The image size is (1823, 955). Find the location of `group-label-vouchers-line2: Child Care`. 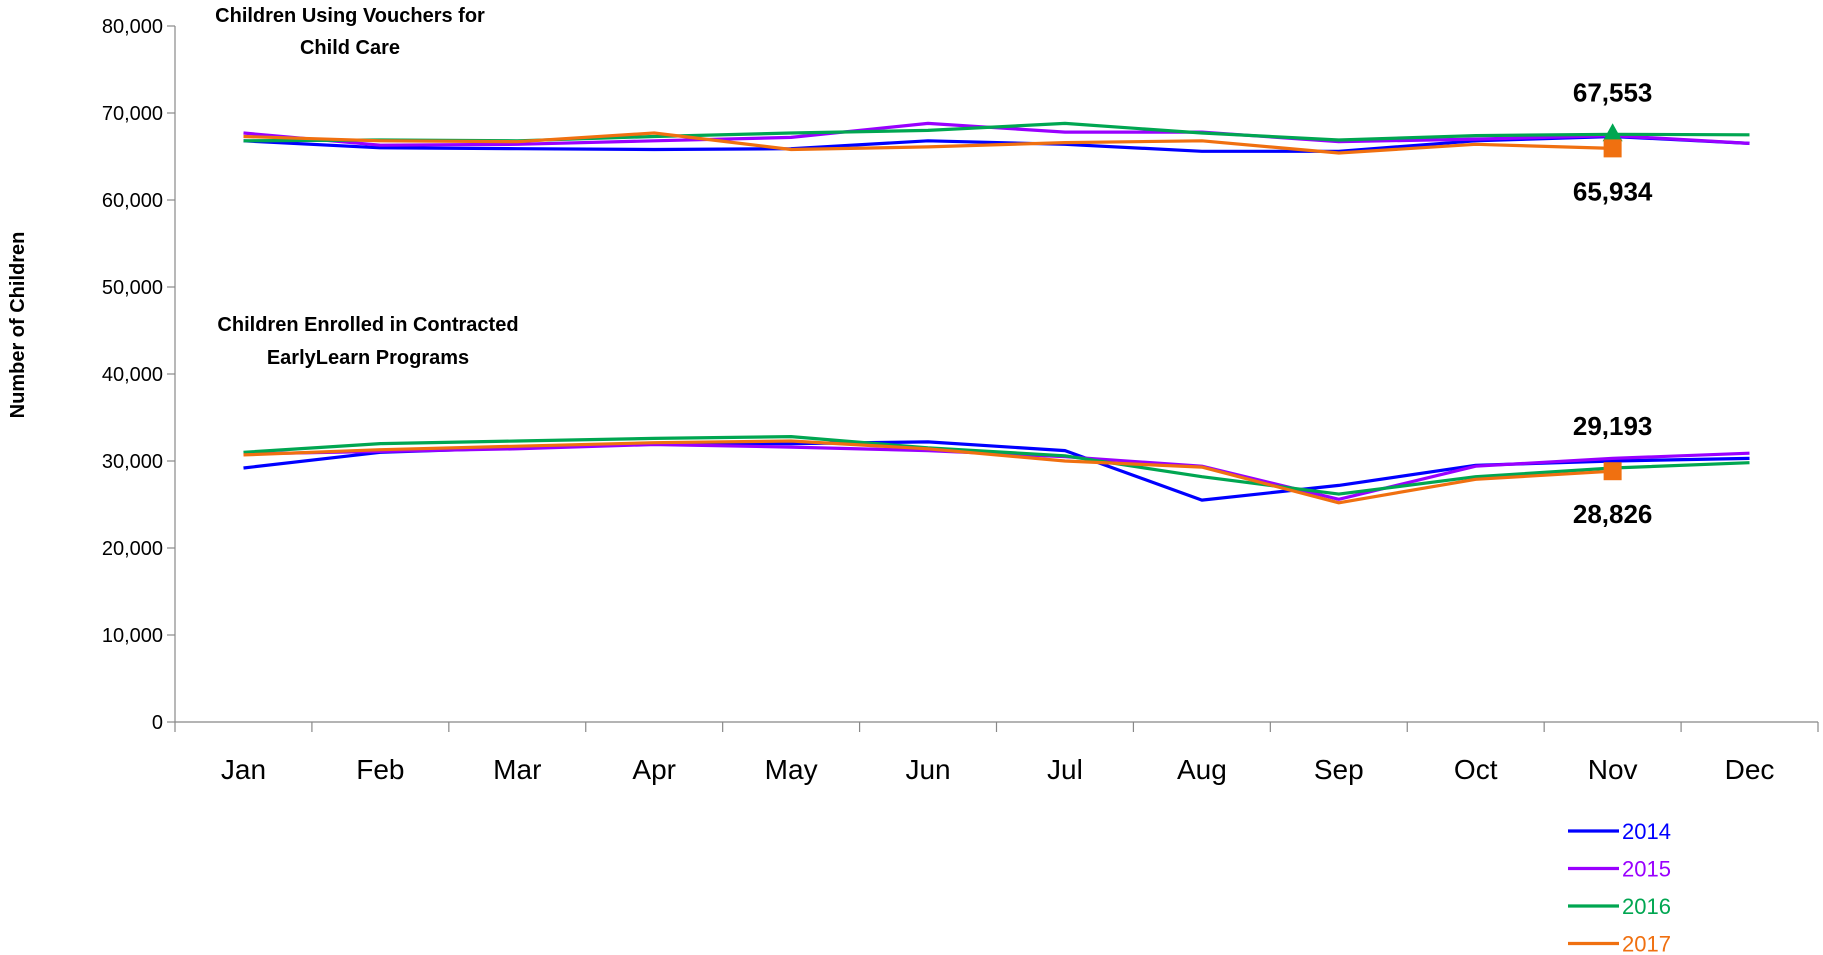

group-label-vouchers-line2: Child Care is located at coordinates (350, 48).